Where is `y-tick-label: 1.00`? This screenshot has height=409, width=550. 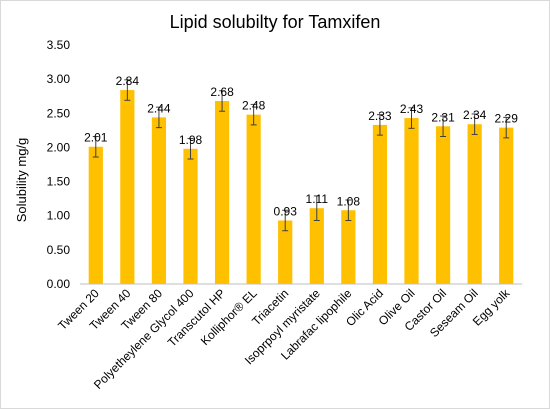
y-tick-label: 1.00 is located at coordinates (59, 216).